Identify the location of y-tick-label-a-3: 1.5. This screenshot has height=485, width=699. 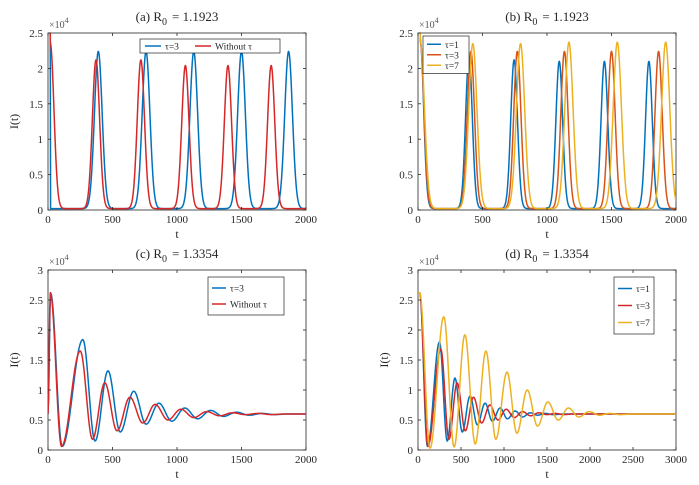
(36, 105).